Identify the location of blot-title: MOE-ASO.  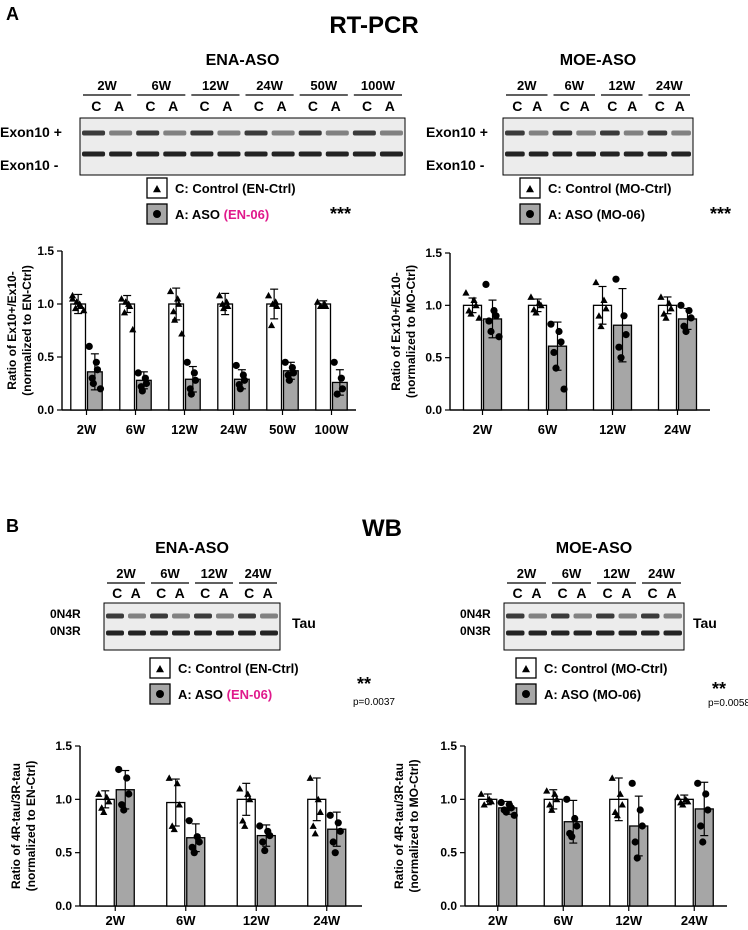
(598, 60).